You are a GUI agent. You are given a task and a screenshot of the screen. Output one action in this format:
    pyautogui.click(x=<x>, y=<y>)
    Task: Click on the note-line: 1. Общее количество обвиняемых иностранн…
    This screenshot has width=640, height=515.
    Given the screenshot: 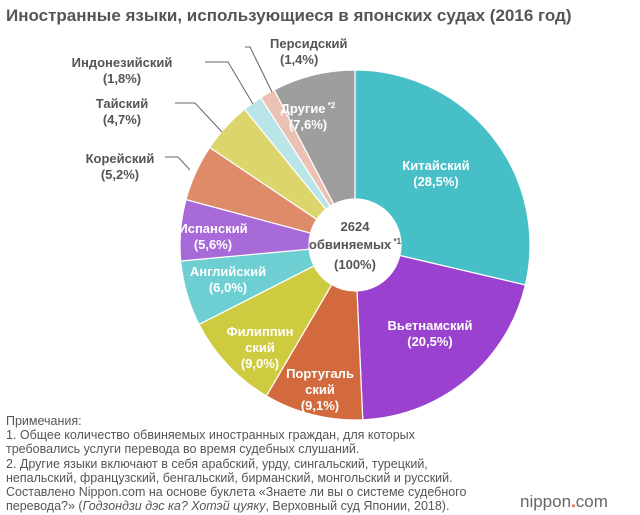 What is the action you would take?
    pyautogui.click(x=210, y=435)
    